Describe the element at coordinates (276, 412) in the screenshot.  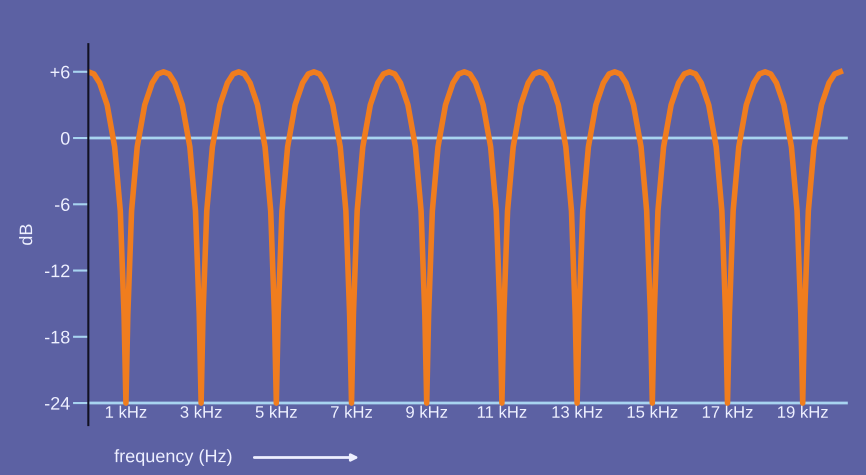
I see `x-tick-label: 5 kHz` at that location.